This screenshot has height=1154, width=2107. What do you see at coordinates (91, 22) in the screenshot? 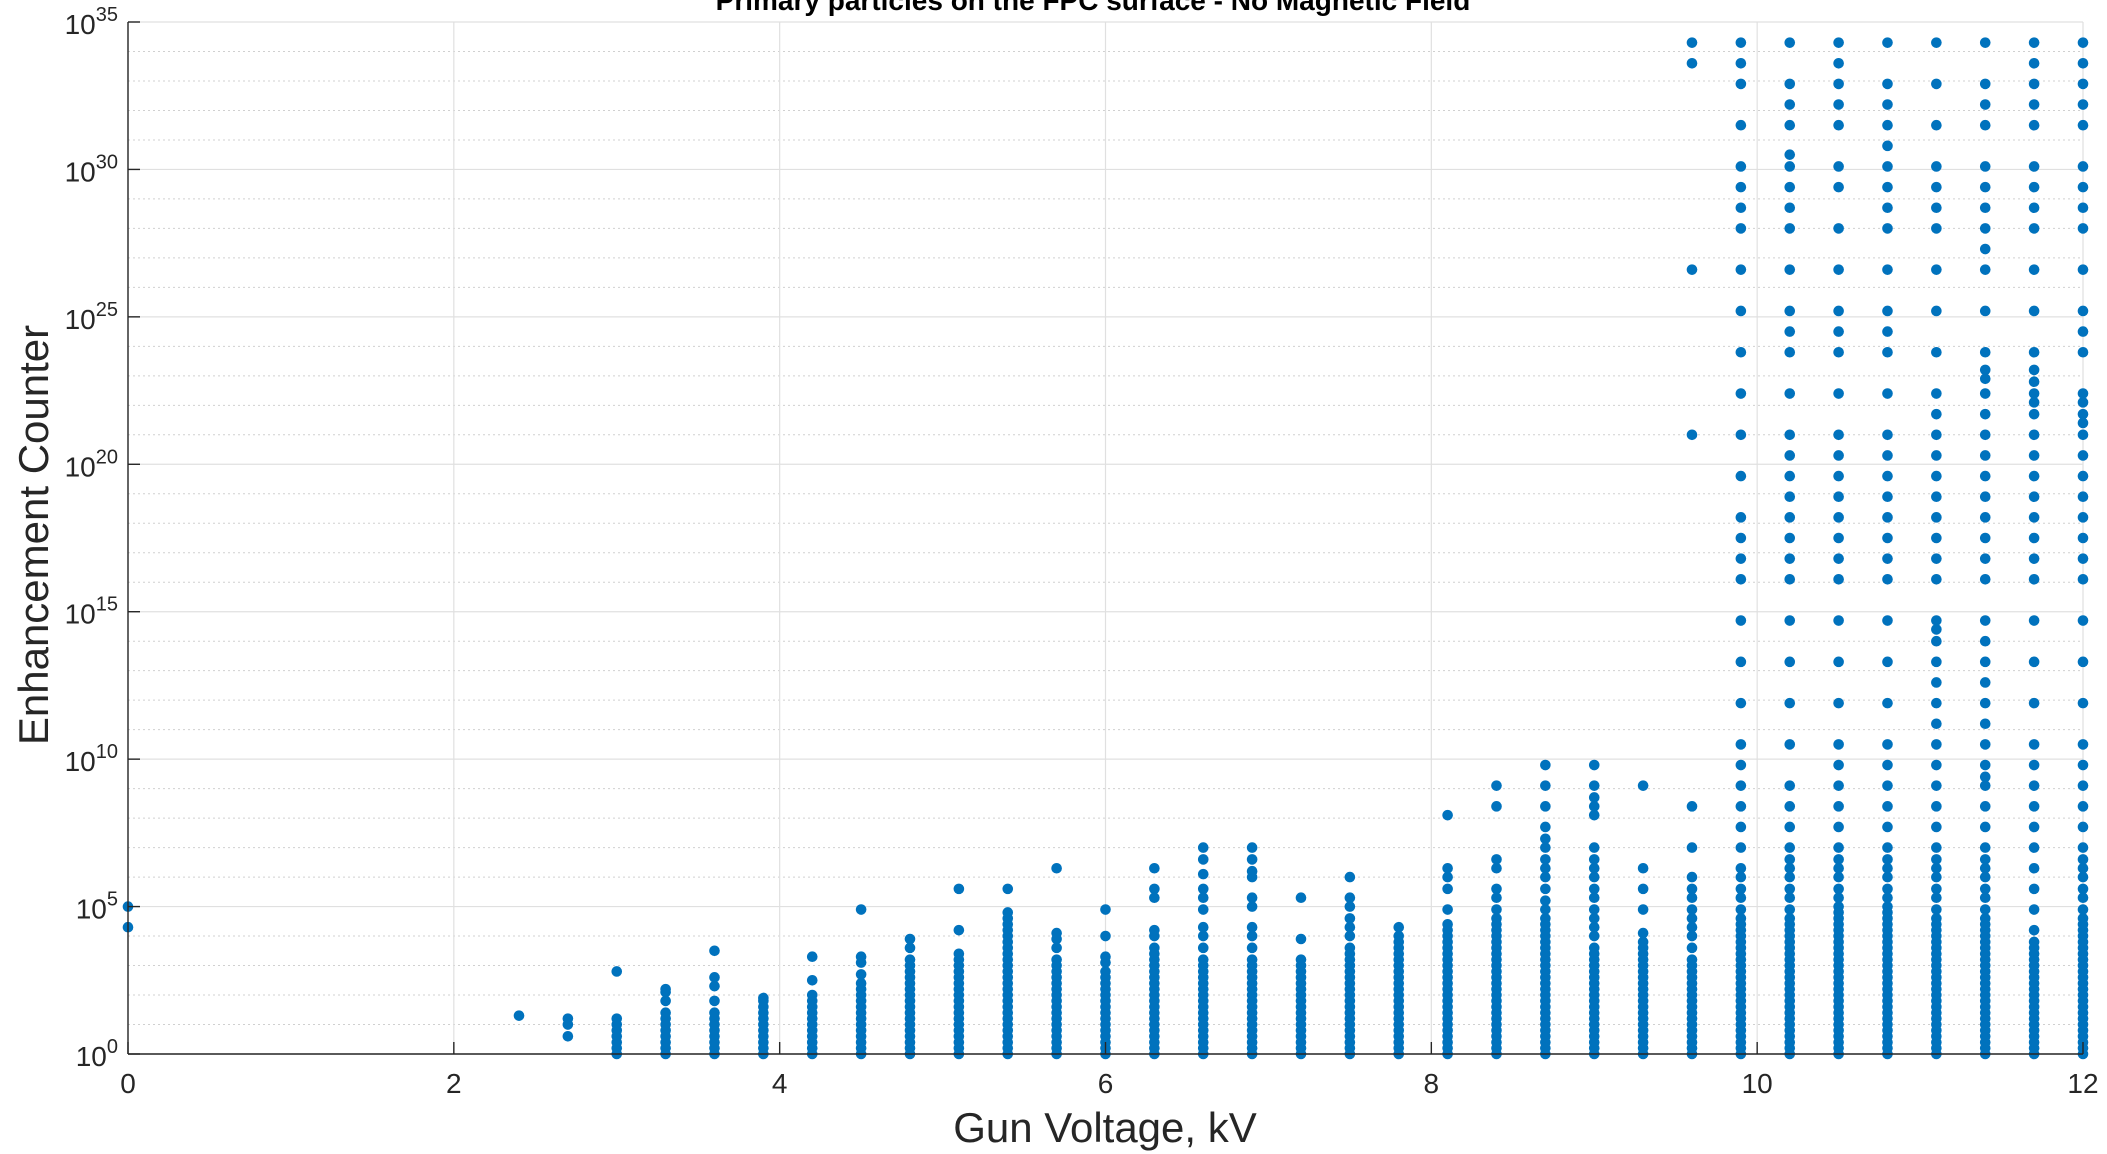
I see `y-tick-label: 1035` at bounding box center [91, 22].